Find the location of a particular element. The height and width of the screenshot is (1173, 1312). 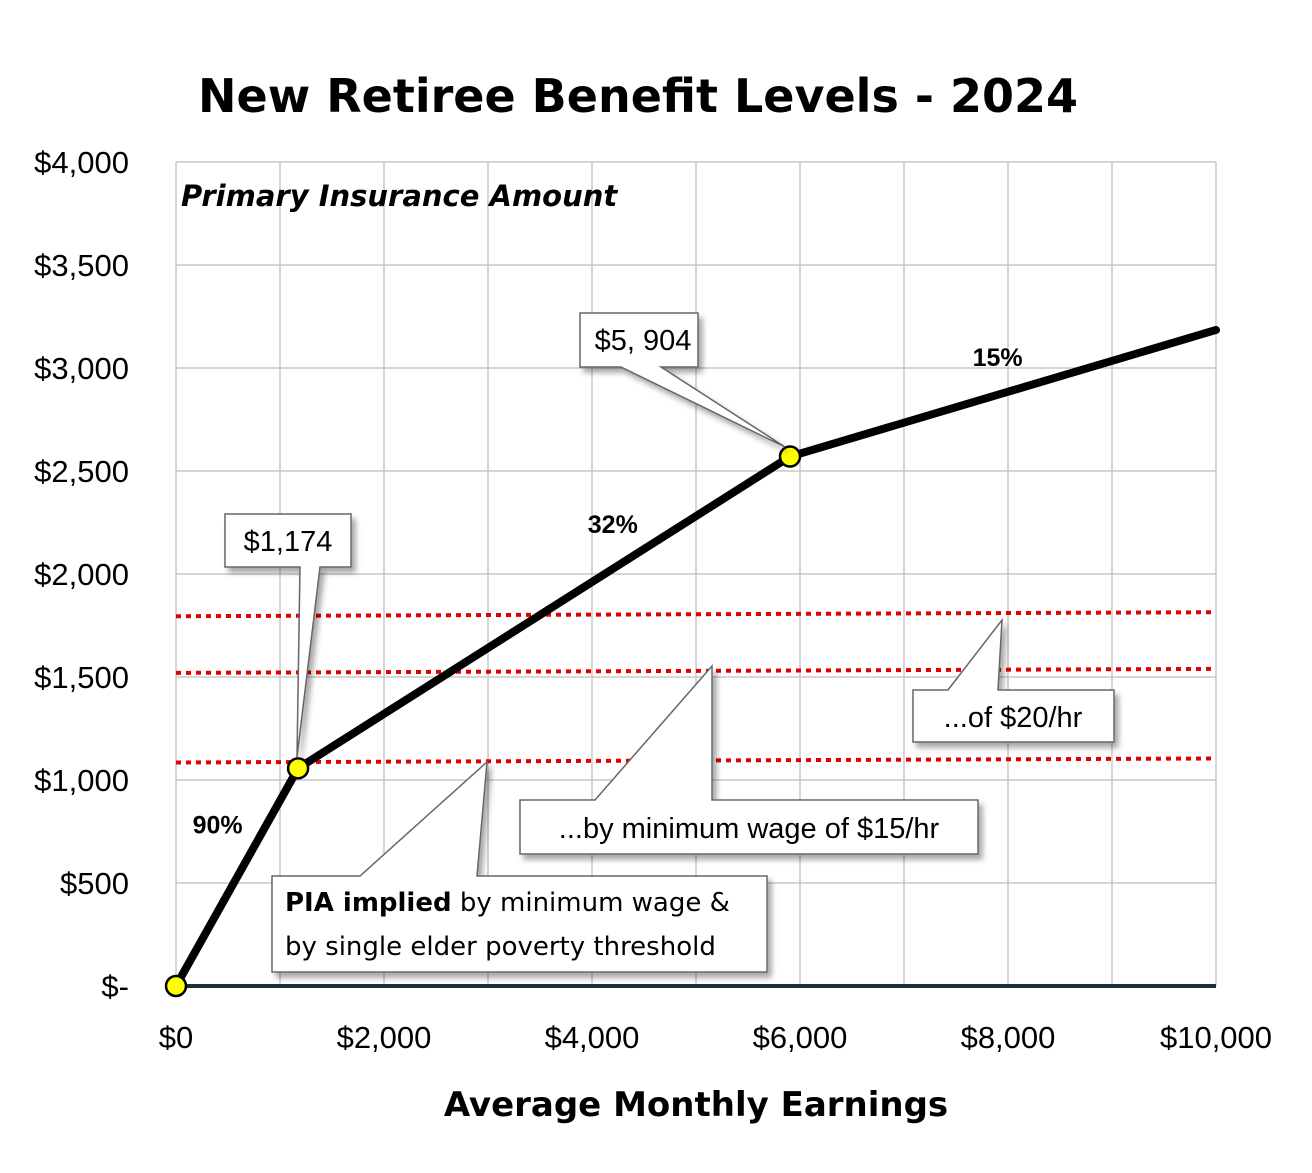

chart-title: New Retiree Benefit Levels - 2024 is located at coordinates (638, 96).